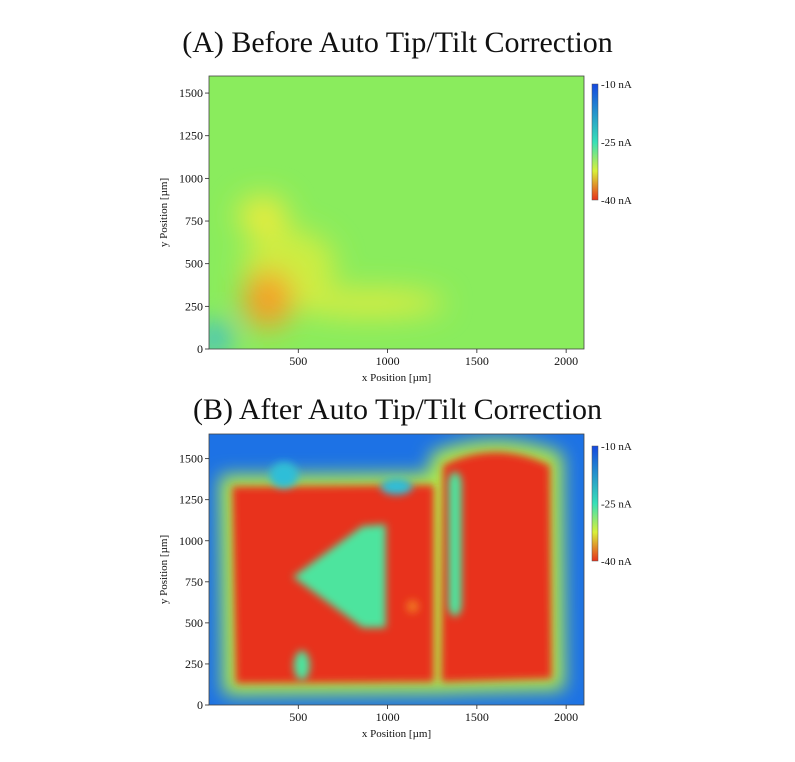  I want to click on notch-region, so click(301, 665).